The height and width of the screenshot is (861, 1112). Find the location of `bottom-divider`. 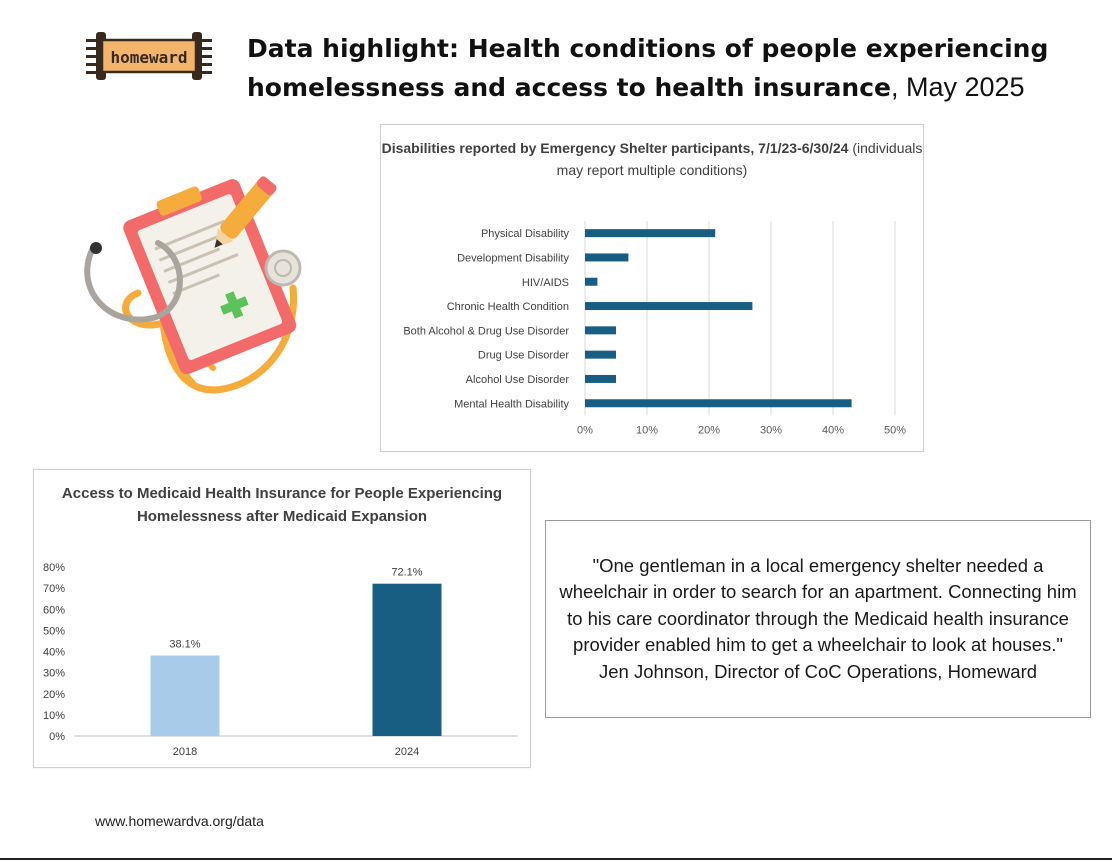

bottom-divider is located at coordinates (556, 859).